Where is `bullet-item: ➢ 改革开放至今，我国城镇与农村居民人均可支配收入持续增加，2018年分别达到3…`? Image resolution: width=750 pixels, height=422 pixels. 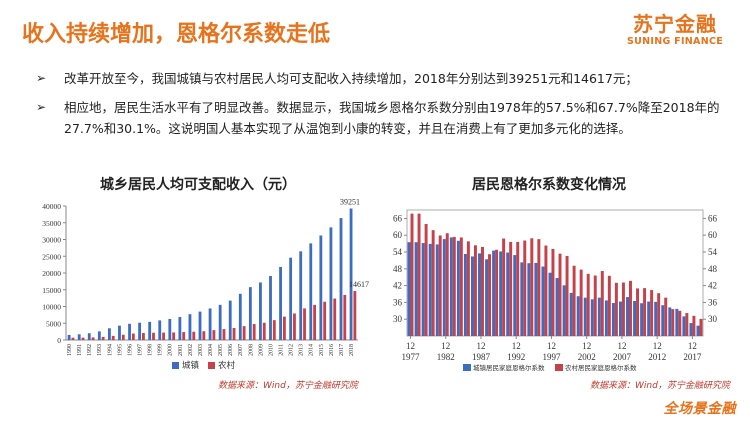 bullet-item: ➢ 改革开放至今，我国城镇与农村居民人均可支配收入持续增加，2018年分别达到3… is located at coordinates (381, 78).